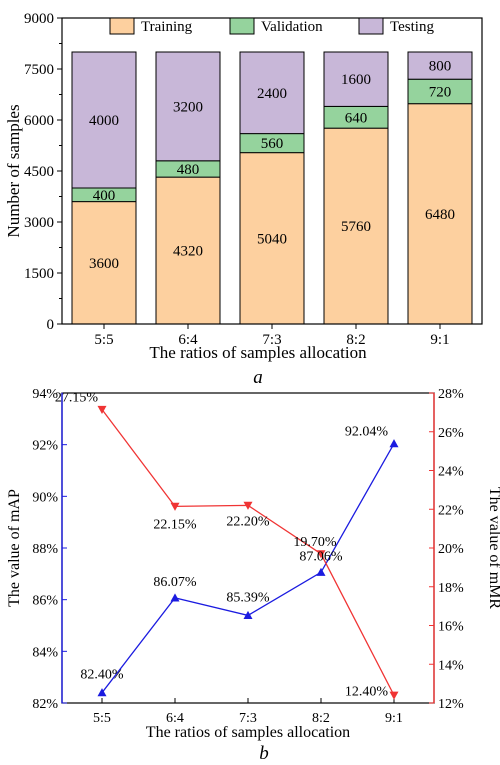  Describe the element at coordinates (451, 472) in the screenshot. I see `right-y-tick-label: 24%` at that location.